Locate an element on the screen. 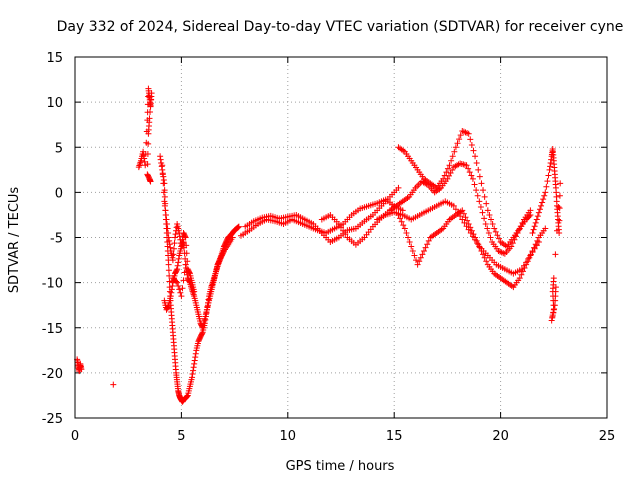 The image size is (640, 480). x-tick-label: 0 is located at coordinates (75, 436).